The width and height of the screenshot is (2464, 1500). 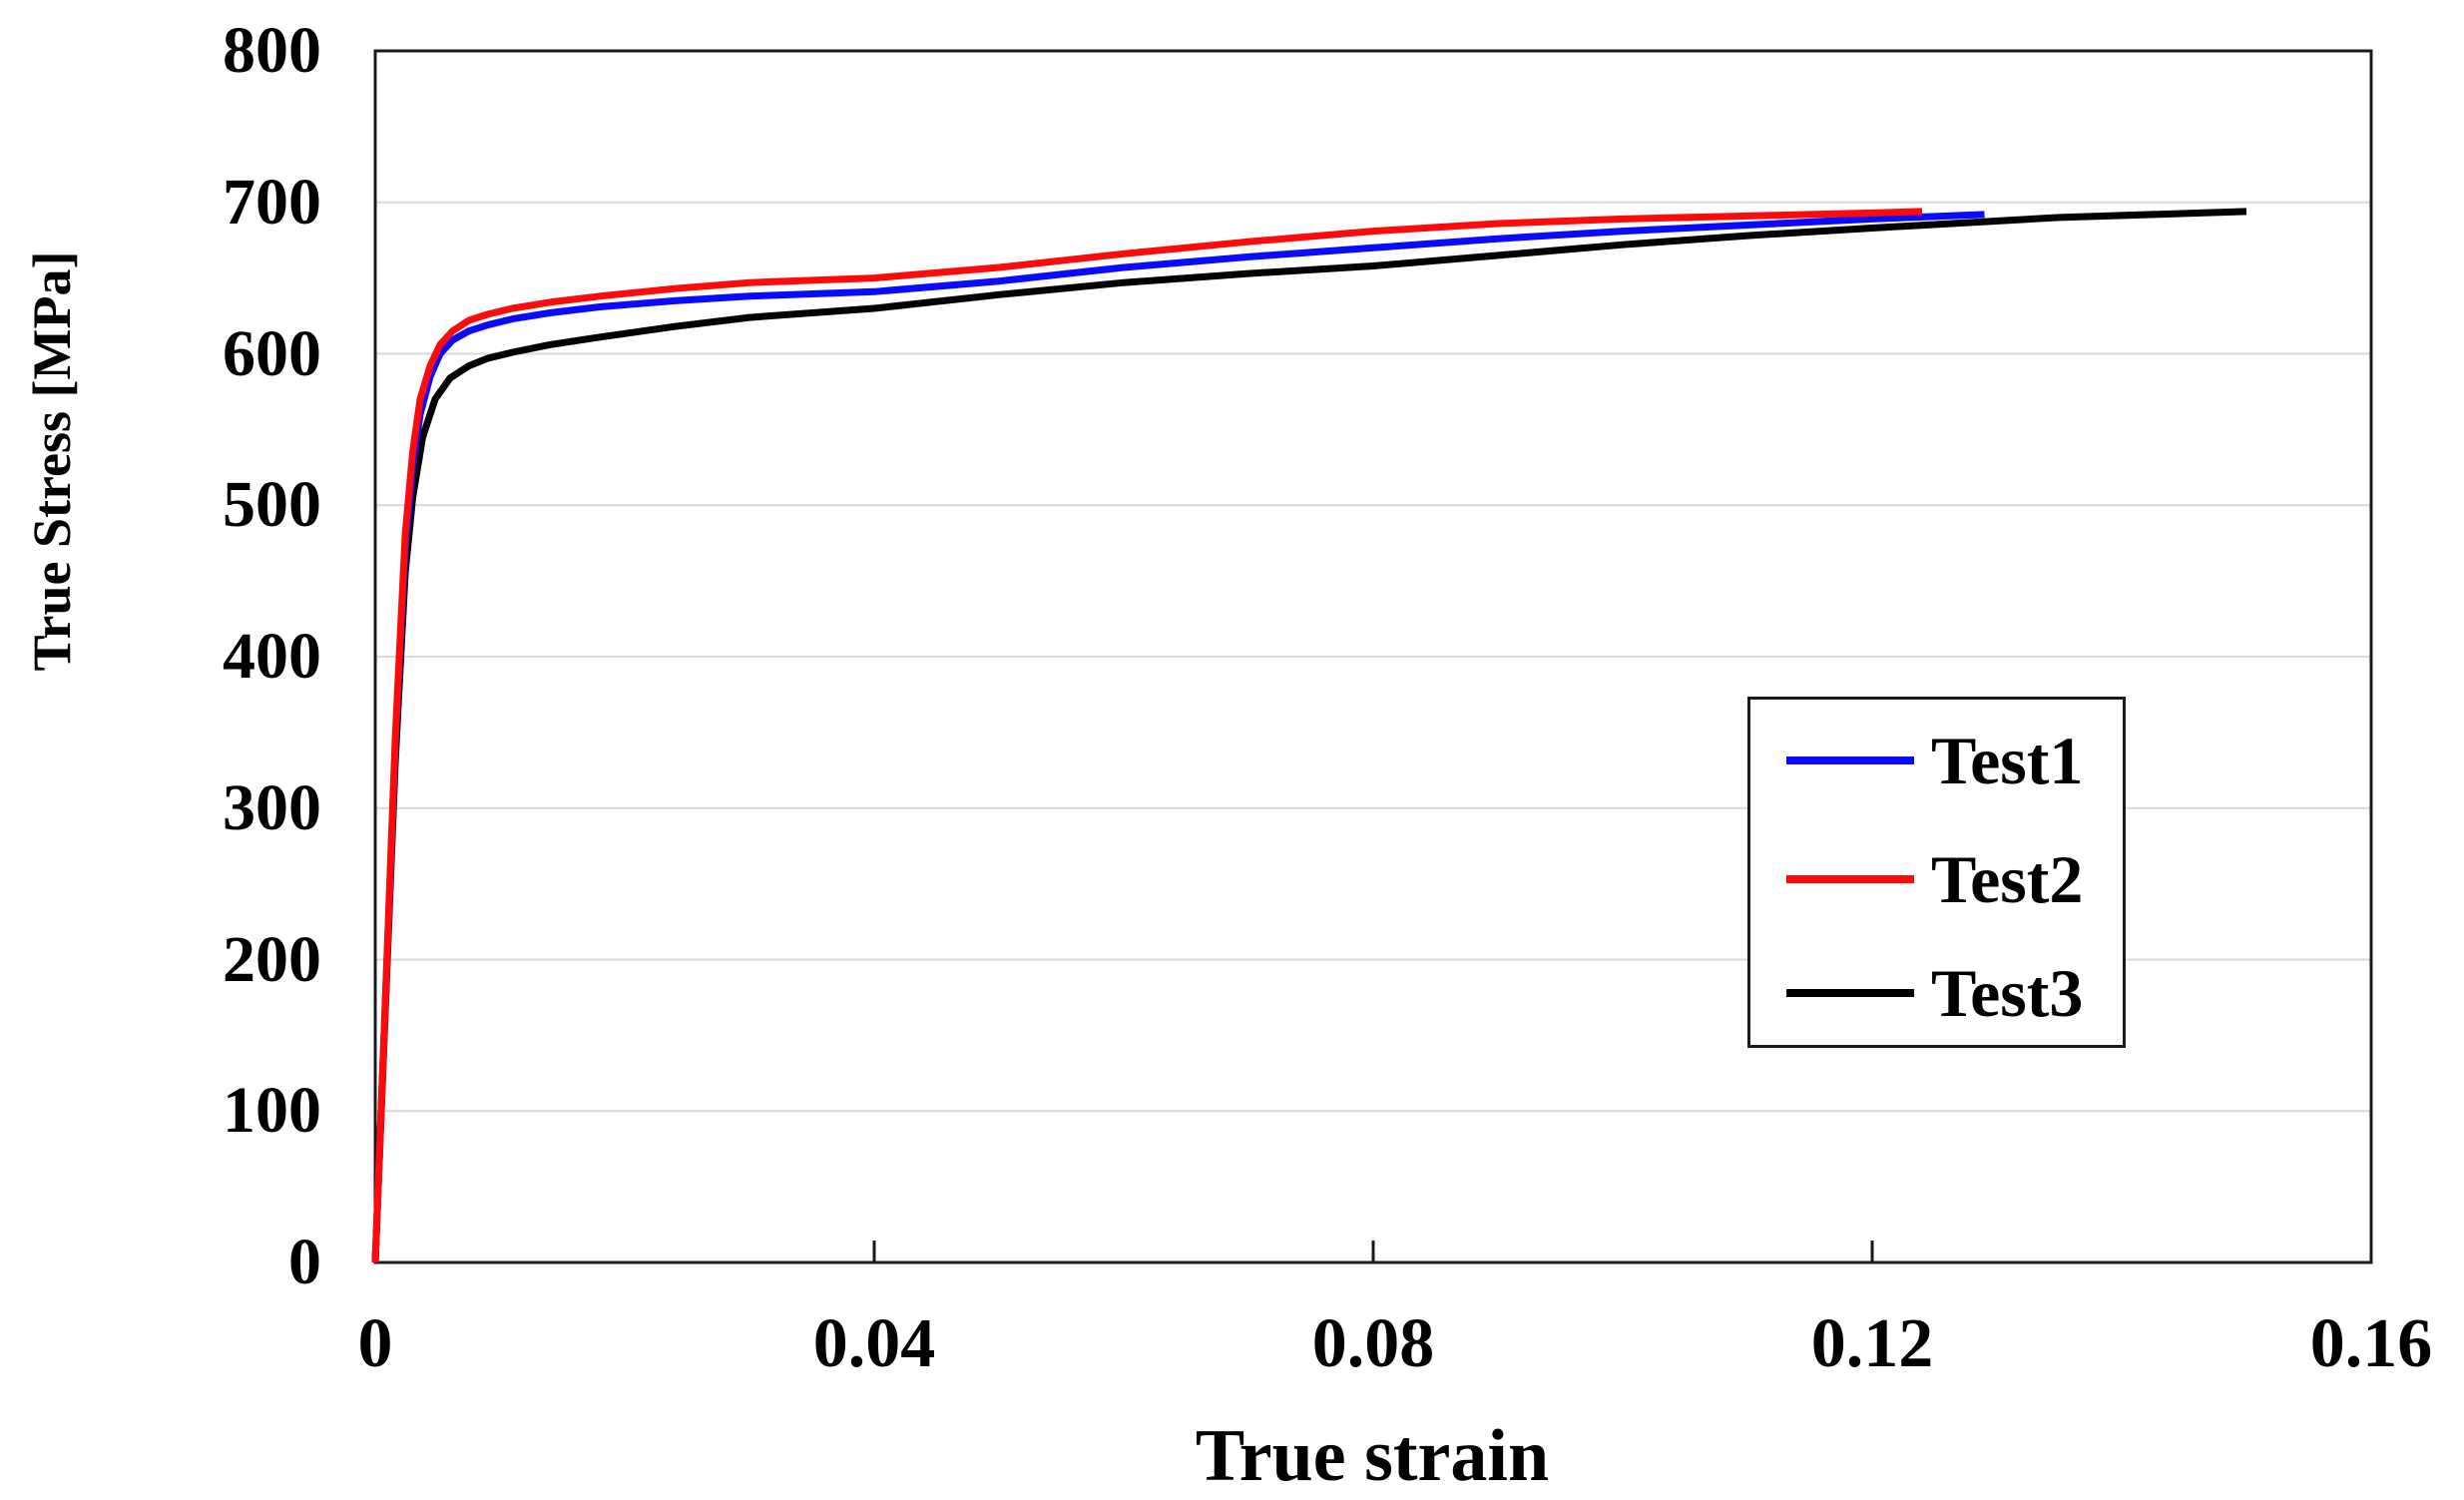 What do you see at coordinates (272, 1111) in the screenshot?
I see `y-tick-label-100: 100` at bounding box center [272, 1111].